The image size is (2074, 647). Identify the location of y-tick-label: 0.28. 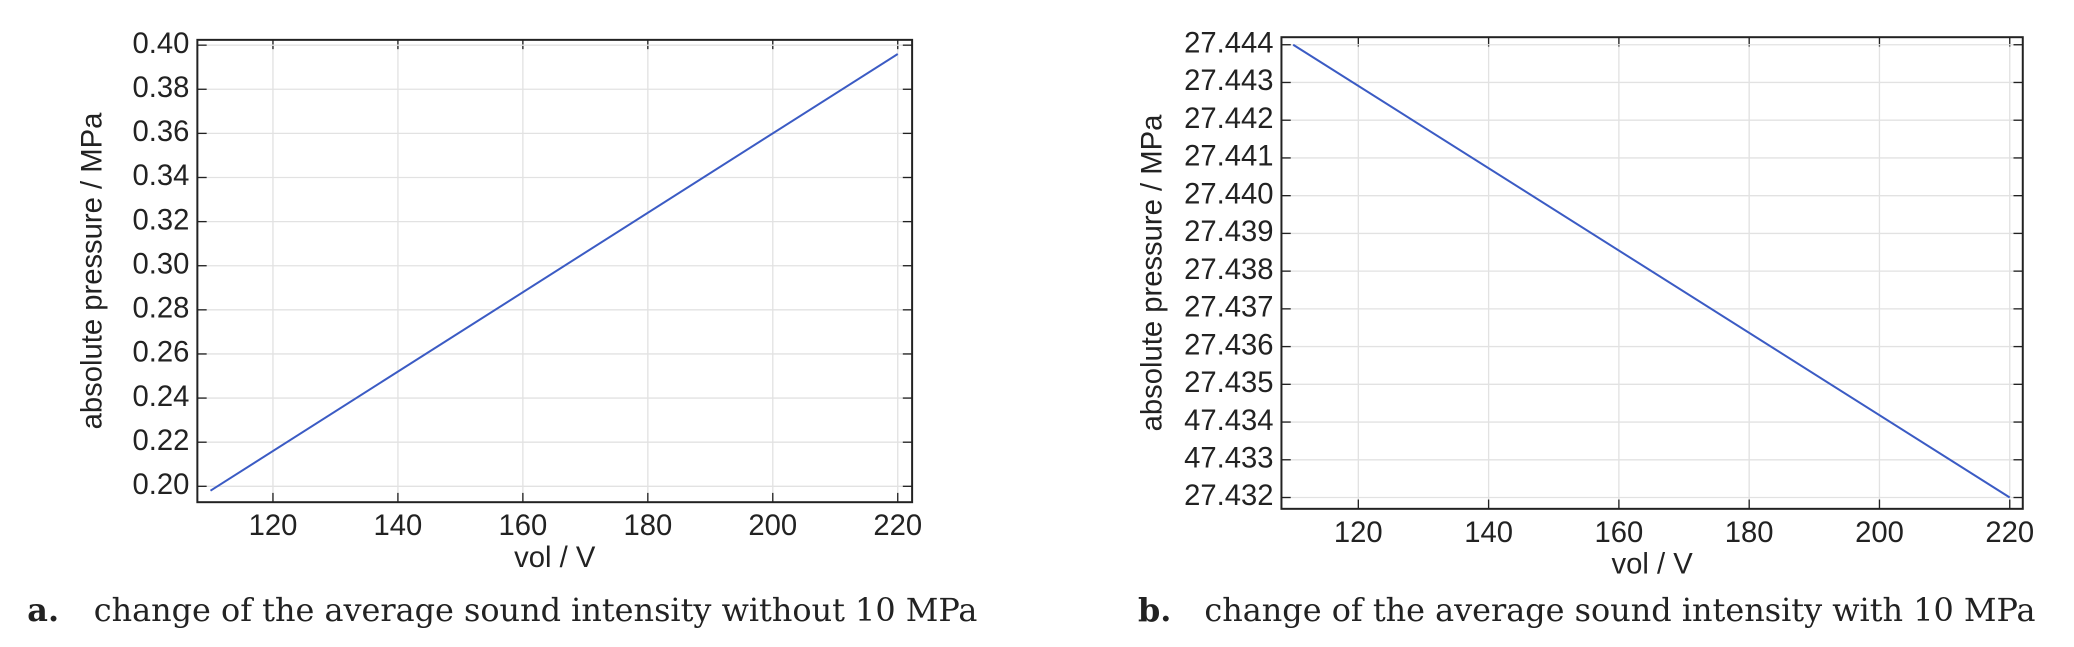
(161, 309).